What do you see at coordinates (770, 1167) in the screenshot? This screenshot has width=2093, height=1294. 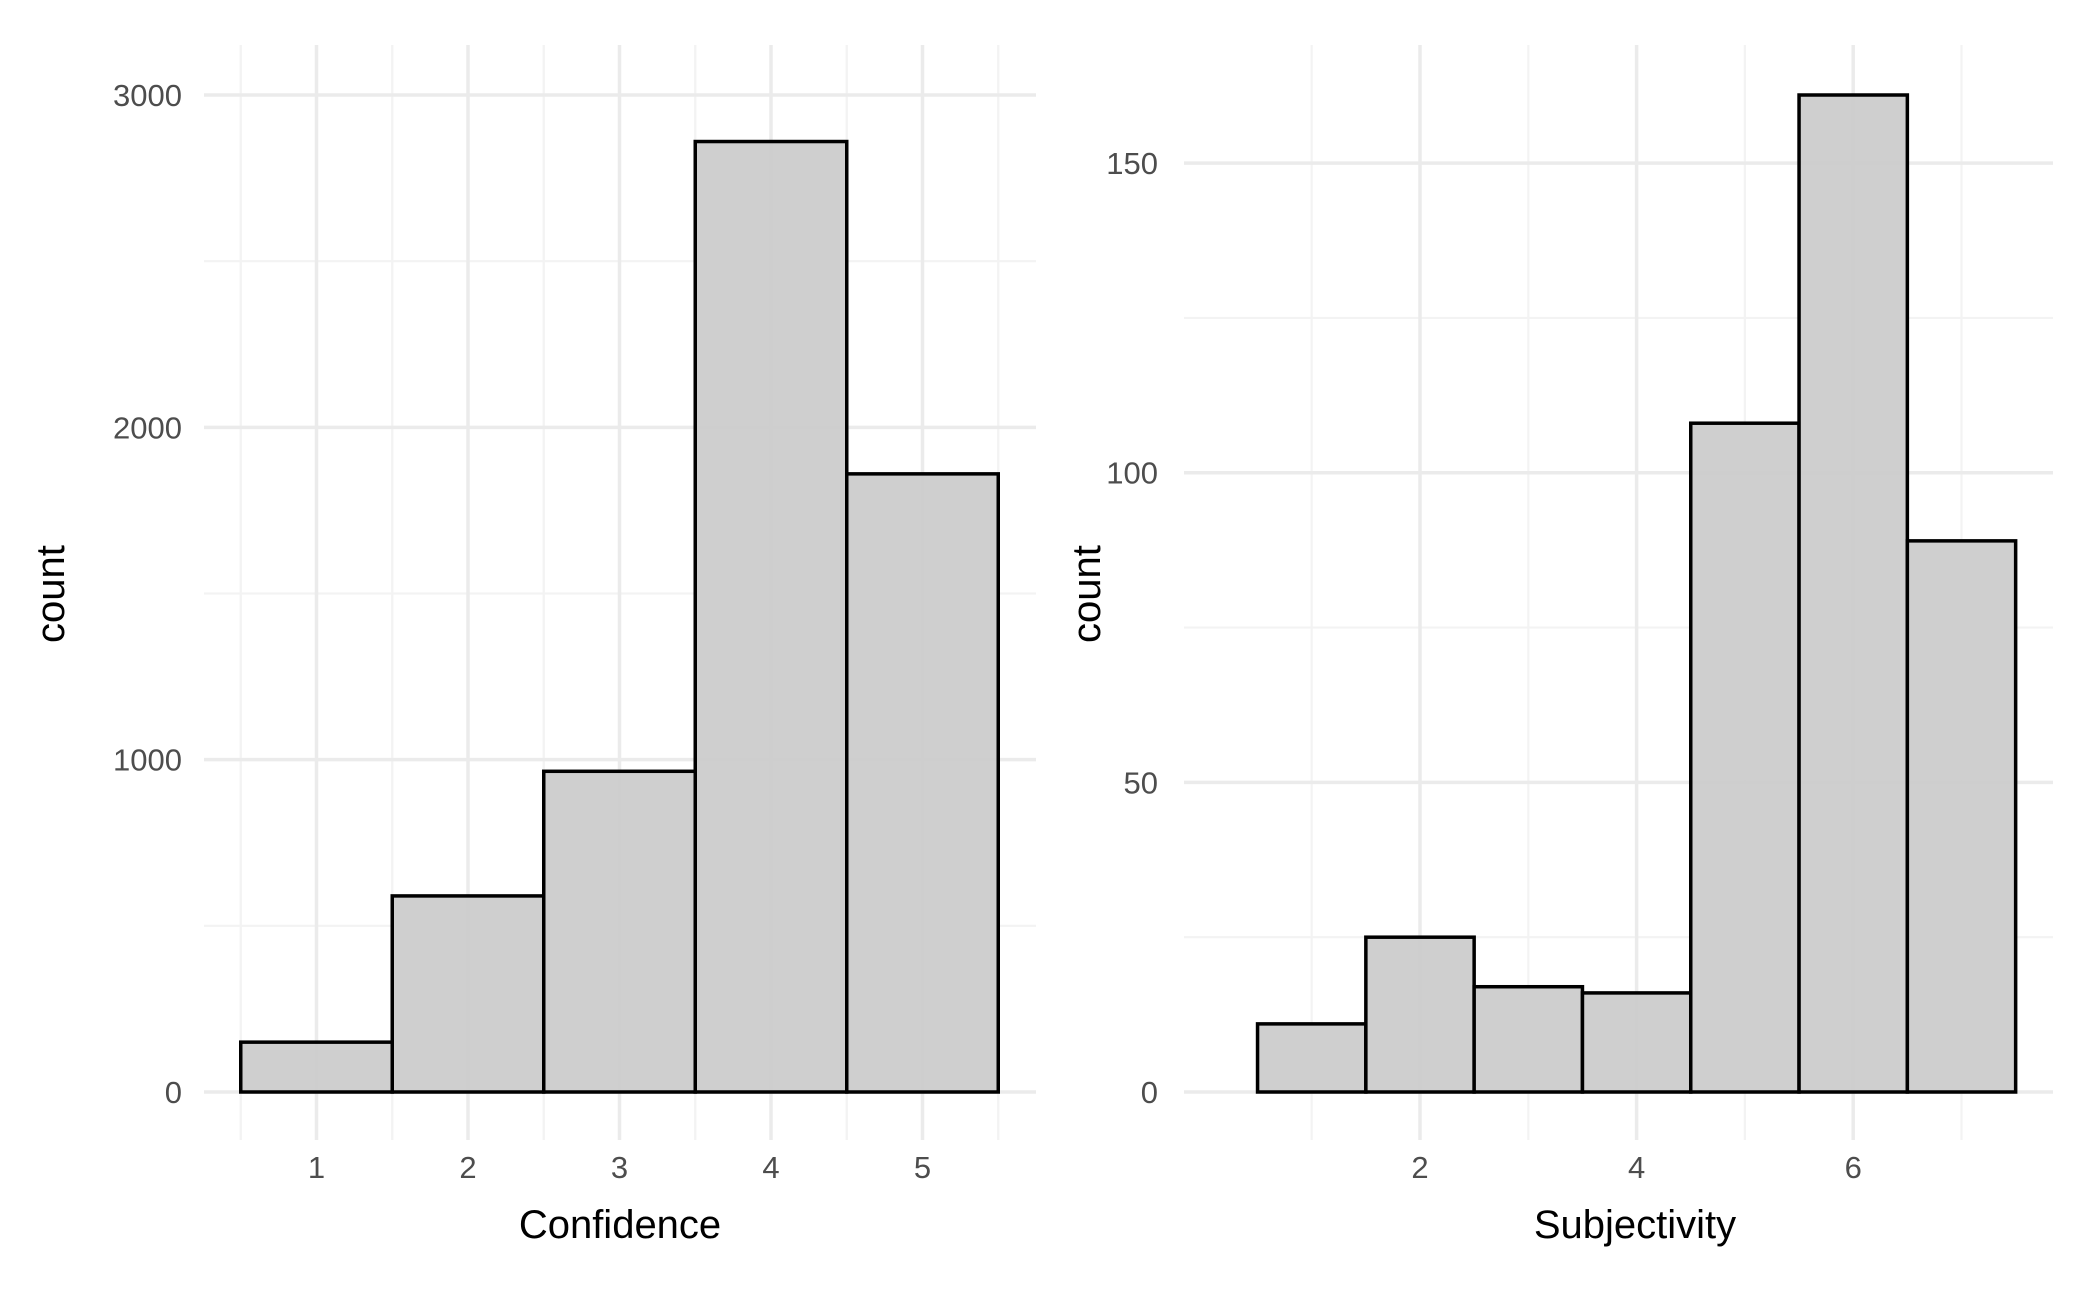 I see `confidence-x-tick-label: 4` at bounding box center [770, 1167].